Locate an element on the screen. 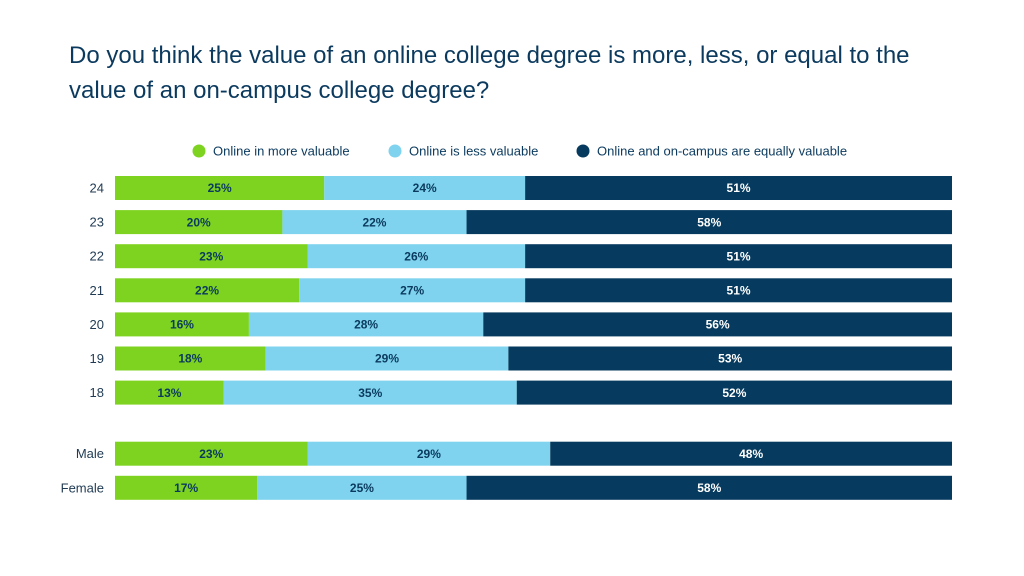  legend-label-online-in-more-valuable: Online in more valuable is located at coordinates (281, 151).